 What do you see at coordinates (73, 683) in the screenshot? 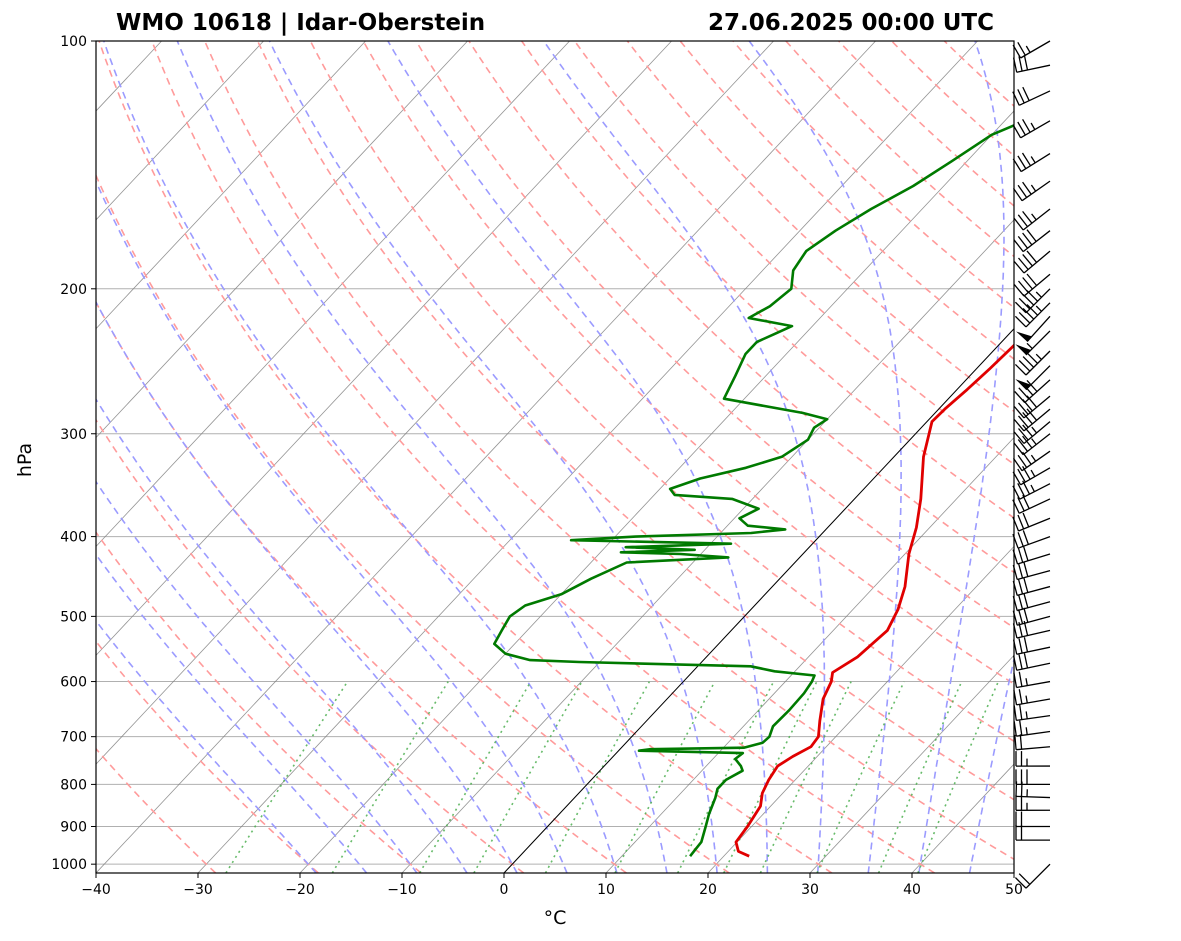
I see `y-tick-label: 600` at bounding box center [73, 683].